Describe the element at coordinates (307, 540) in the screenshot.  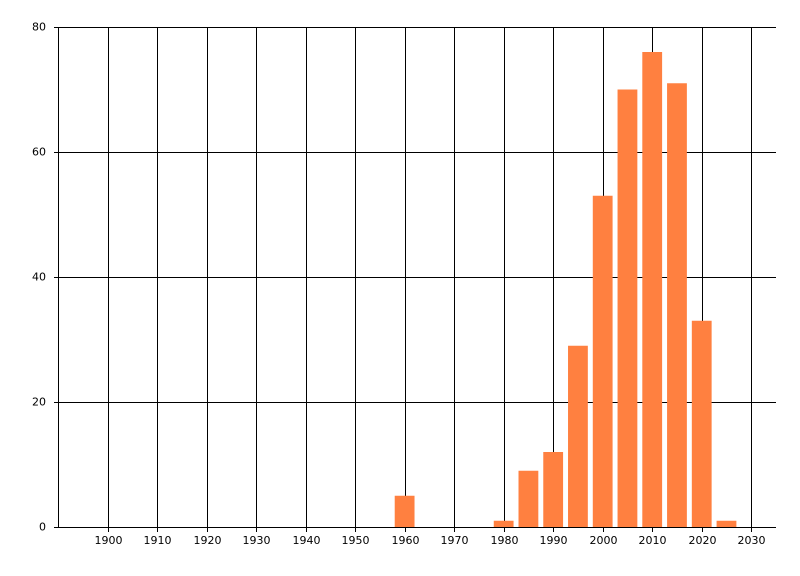
I see `x-tick-label: 1940` at that location.